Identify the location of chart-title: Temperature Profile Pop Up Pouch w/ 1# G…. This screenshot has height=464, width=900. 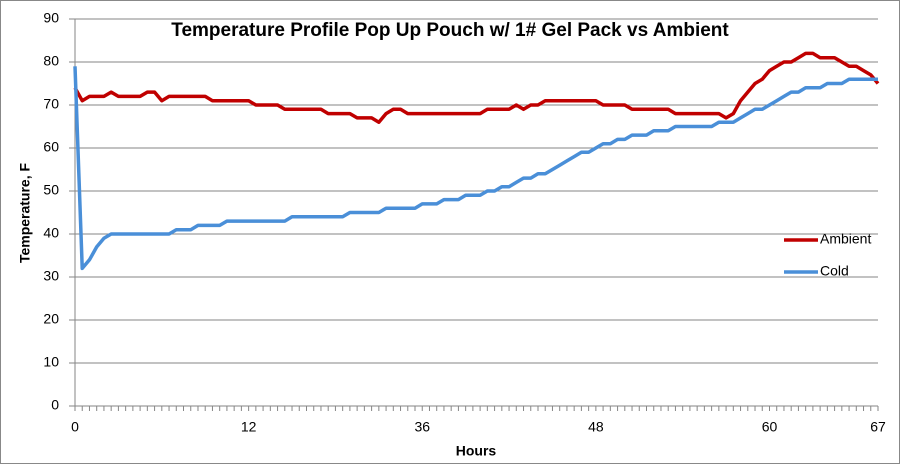
(450, 30).